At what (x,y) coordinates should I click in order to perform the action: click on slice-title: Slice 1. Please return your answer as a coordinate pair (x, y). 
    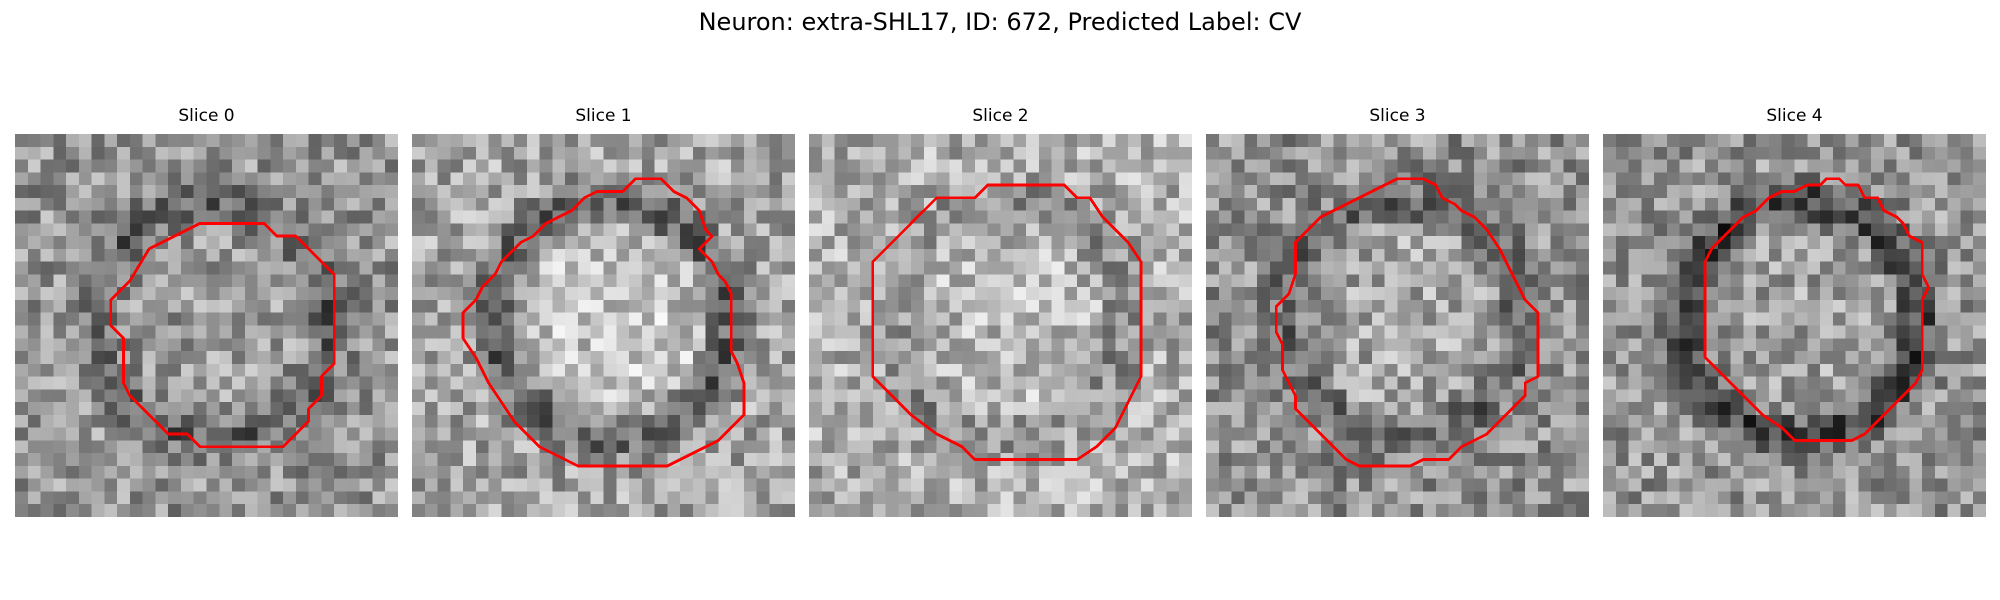
    Looking at the image, I should click on (603, 116).